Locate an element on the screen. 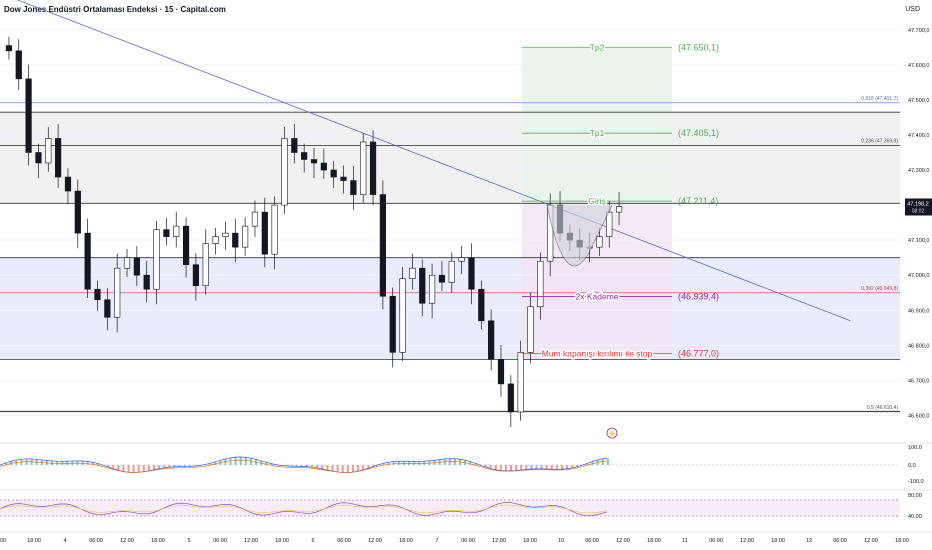 This screenshot has height=550, width=932. position-level-value: (47.211,4) is located at coordinates (698, 201).